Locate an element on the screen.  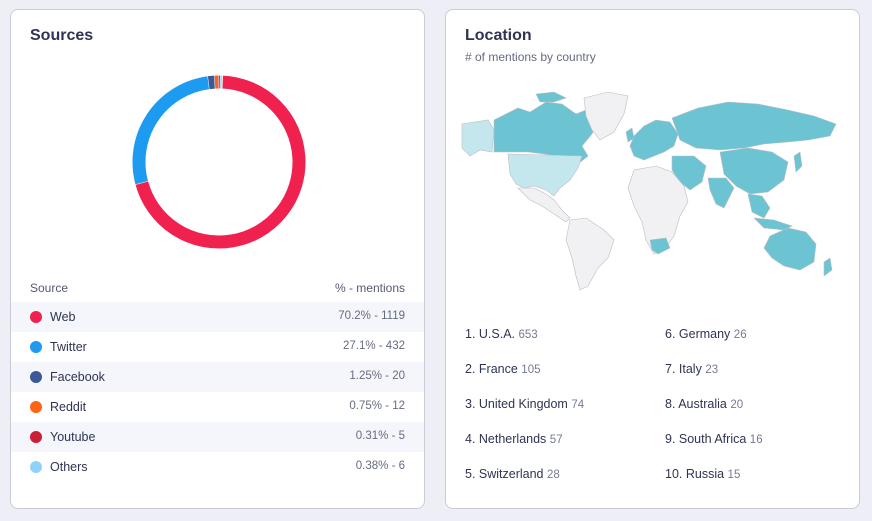
header-metric: % - mentions is located at coordinates (369, 288).